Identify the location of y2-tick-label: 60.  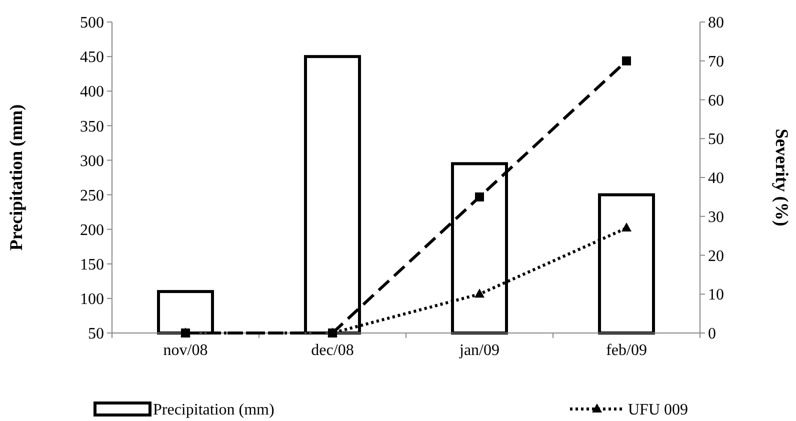
(716, 101).